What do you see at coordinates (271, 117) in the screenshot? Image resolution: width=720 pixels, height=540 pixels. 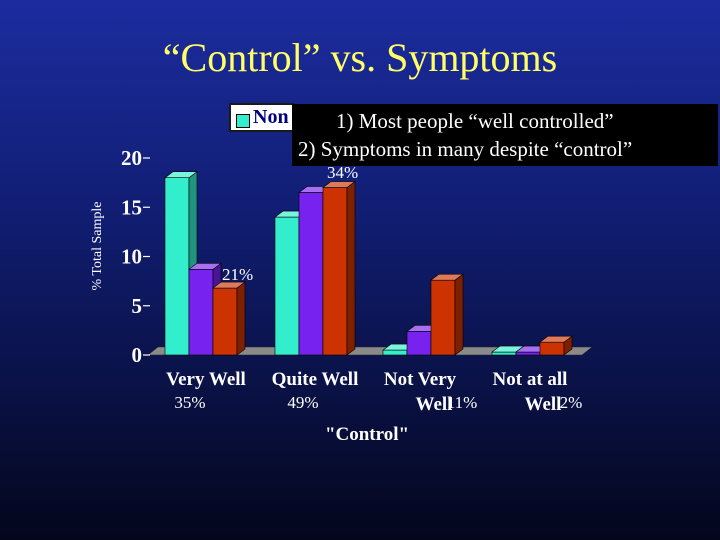 I see `legend-label: Non` at bounding box center [271, 117].